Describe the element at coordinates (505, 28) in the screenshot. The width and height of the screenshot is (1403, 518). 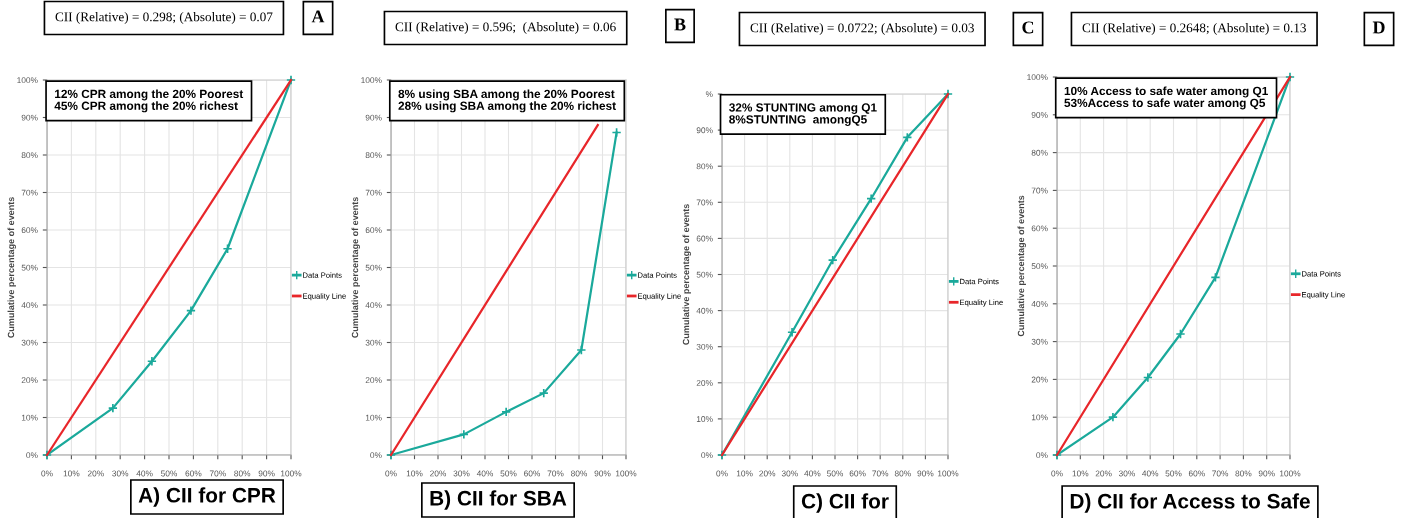
I see `text: CII (Relative) = 0.596; (Absolute) = 0.06` at that location.